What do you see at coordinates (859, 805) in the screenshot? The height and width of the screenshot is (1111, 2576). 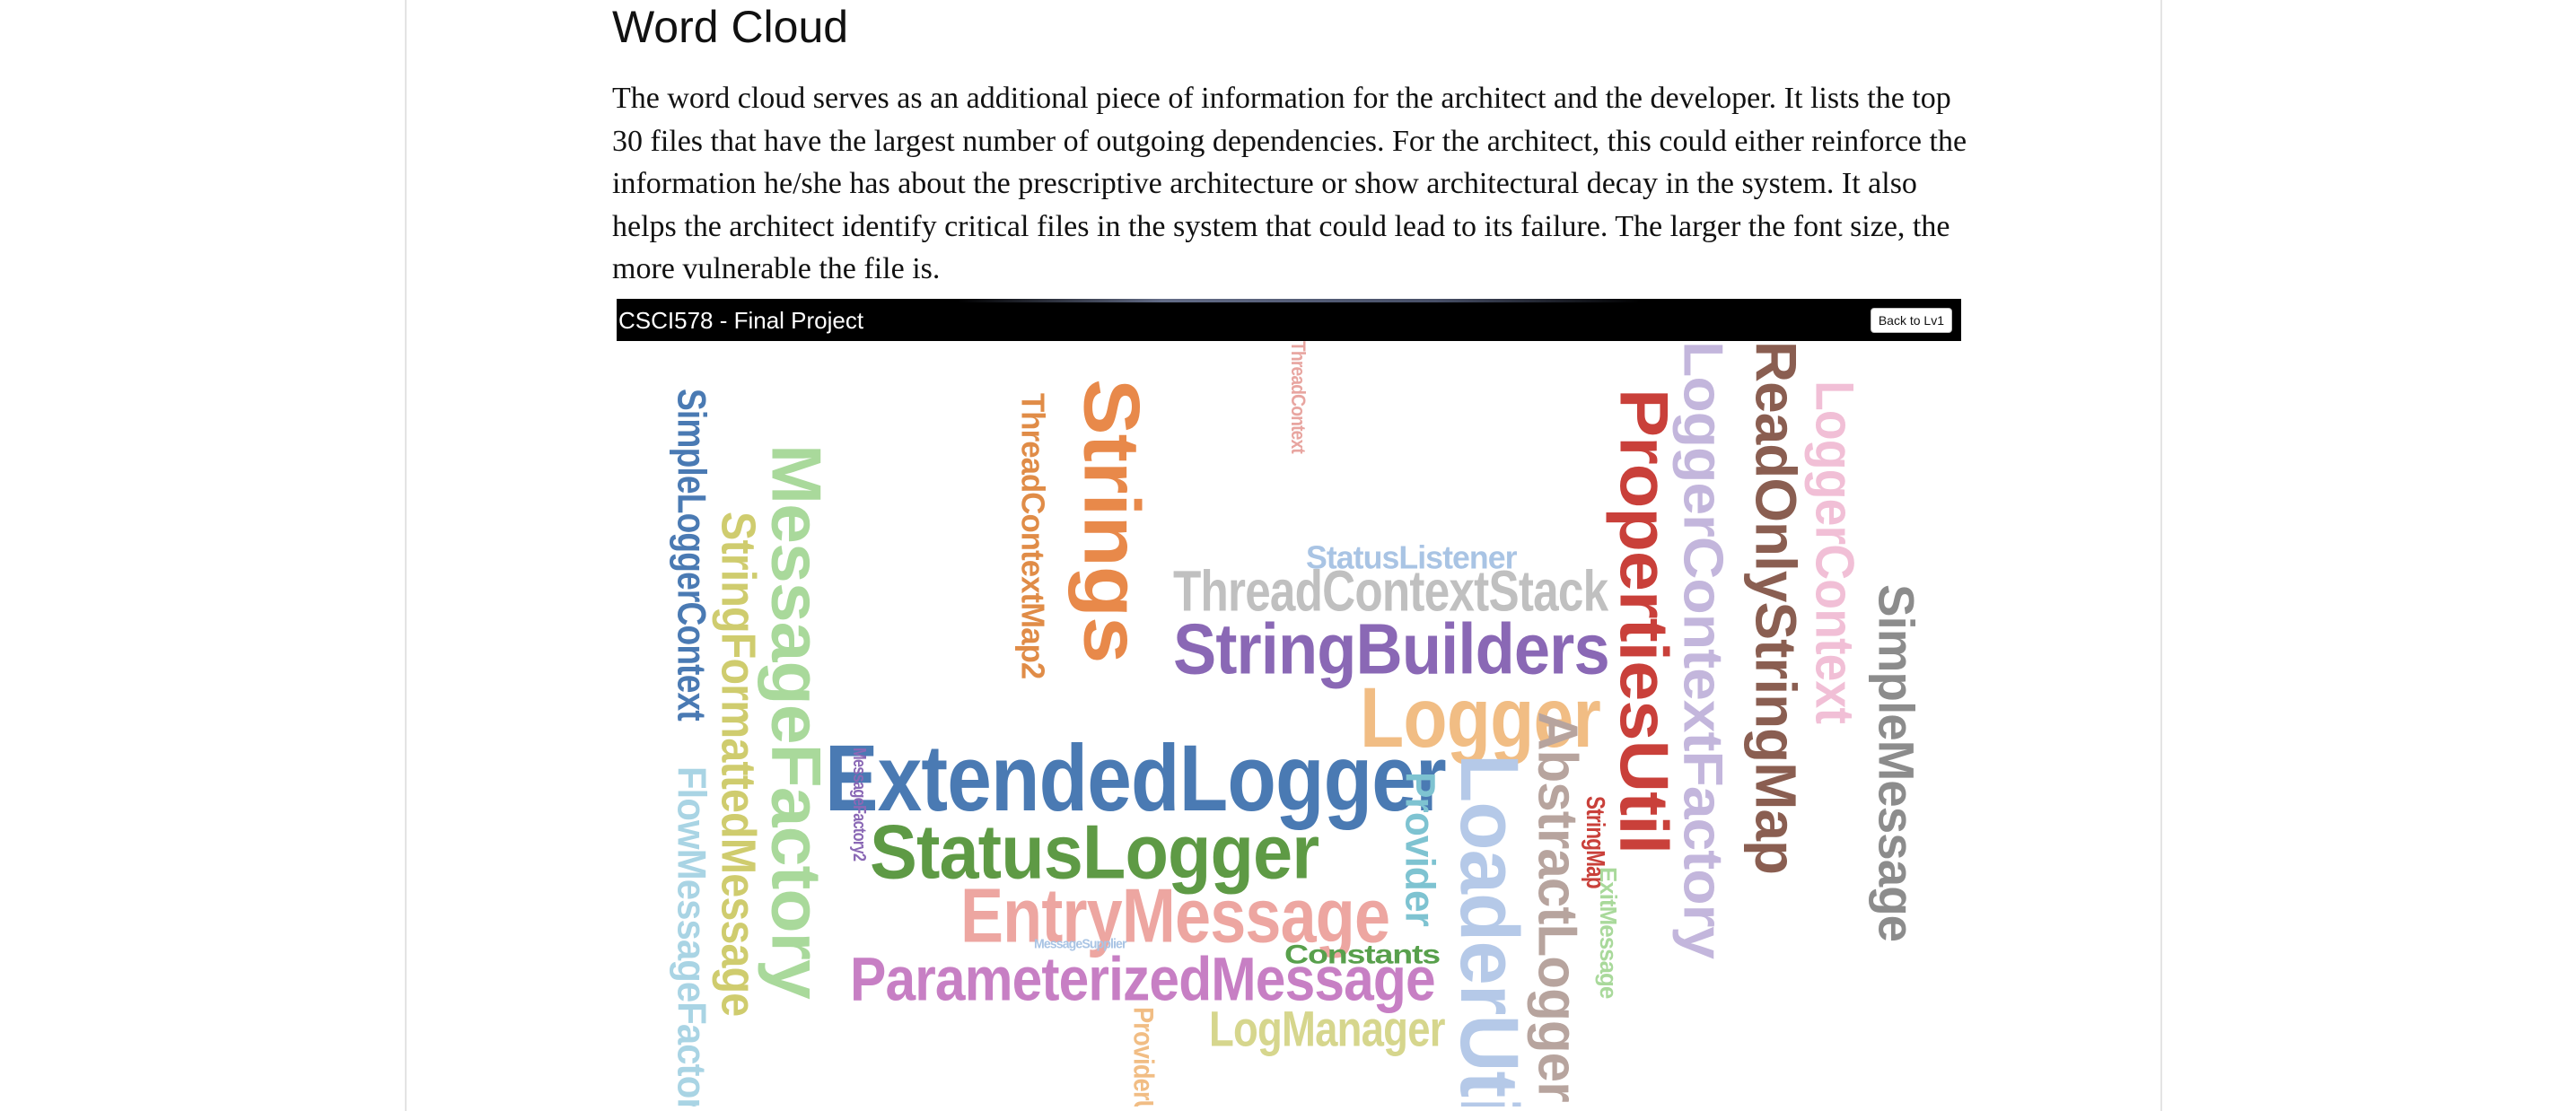 I see `word-cloud-term: MessageFactory2` at bounding box center [859, 805].